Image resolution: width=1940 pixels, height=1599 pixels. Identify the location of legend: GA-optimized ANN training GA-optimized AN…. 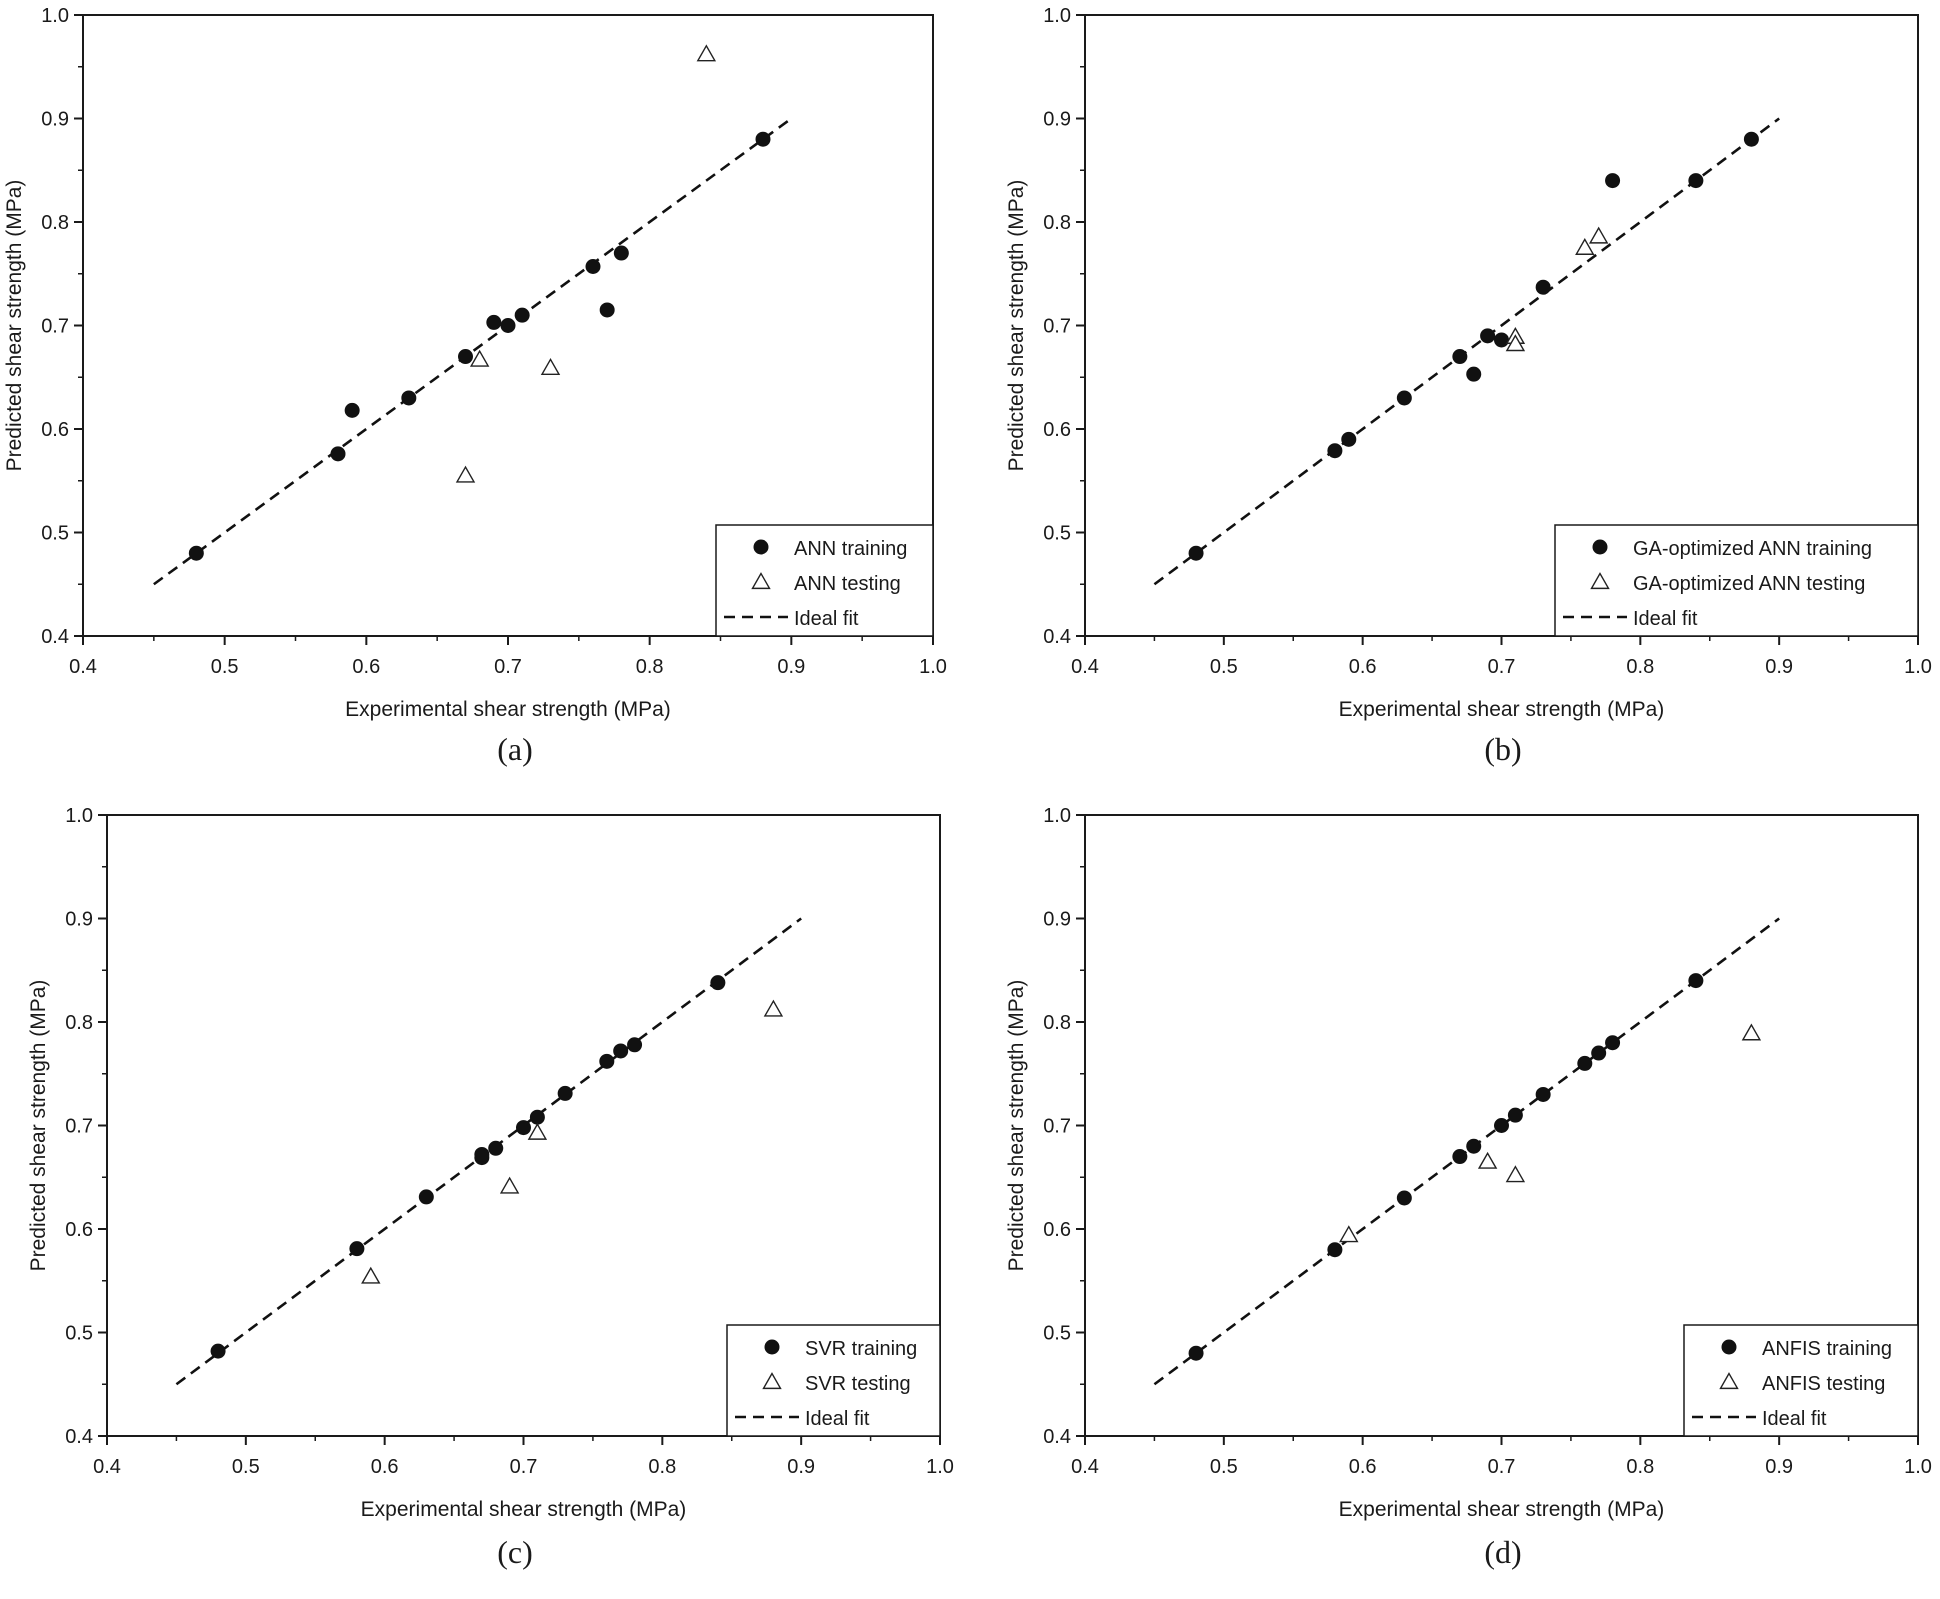
(1736, 580).